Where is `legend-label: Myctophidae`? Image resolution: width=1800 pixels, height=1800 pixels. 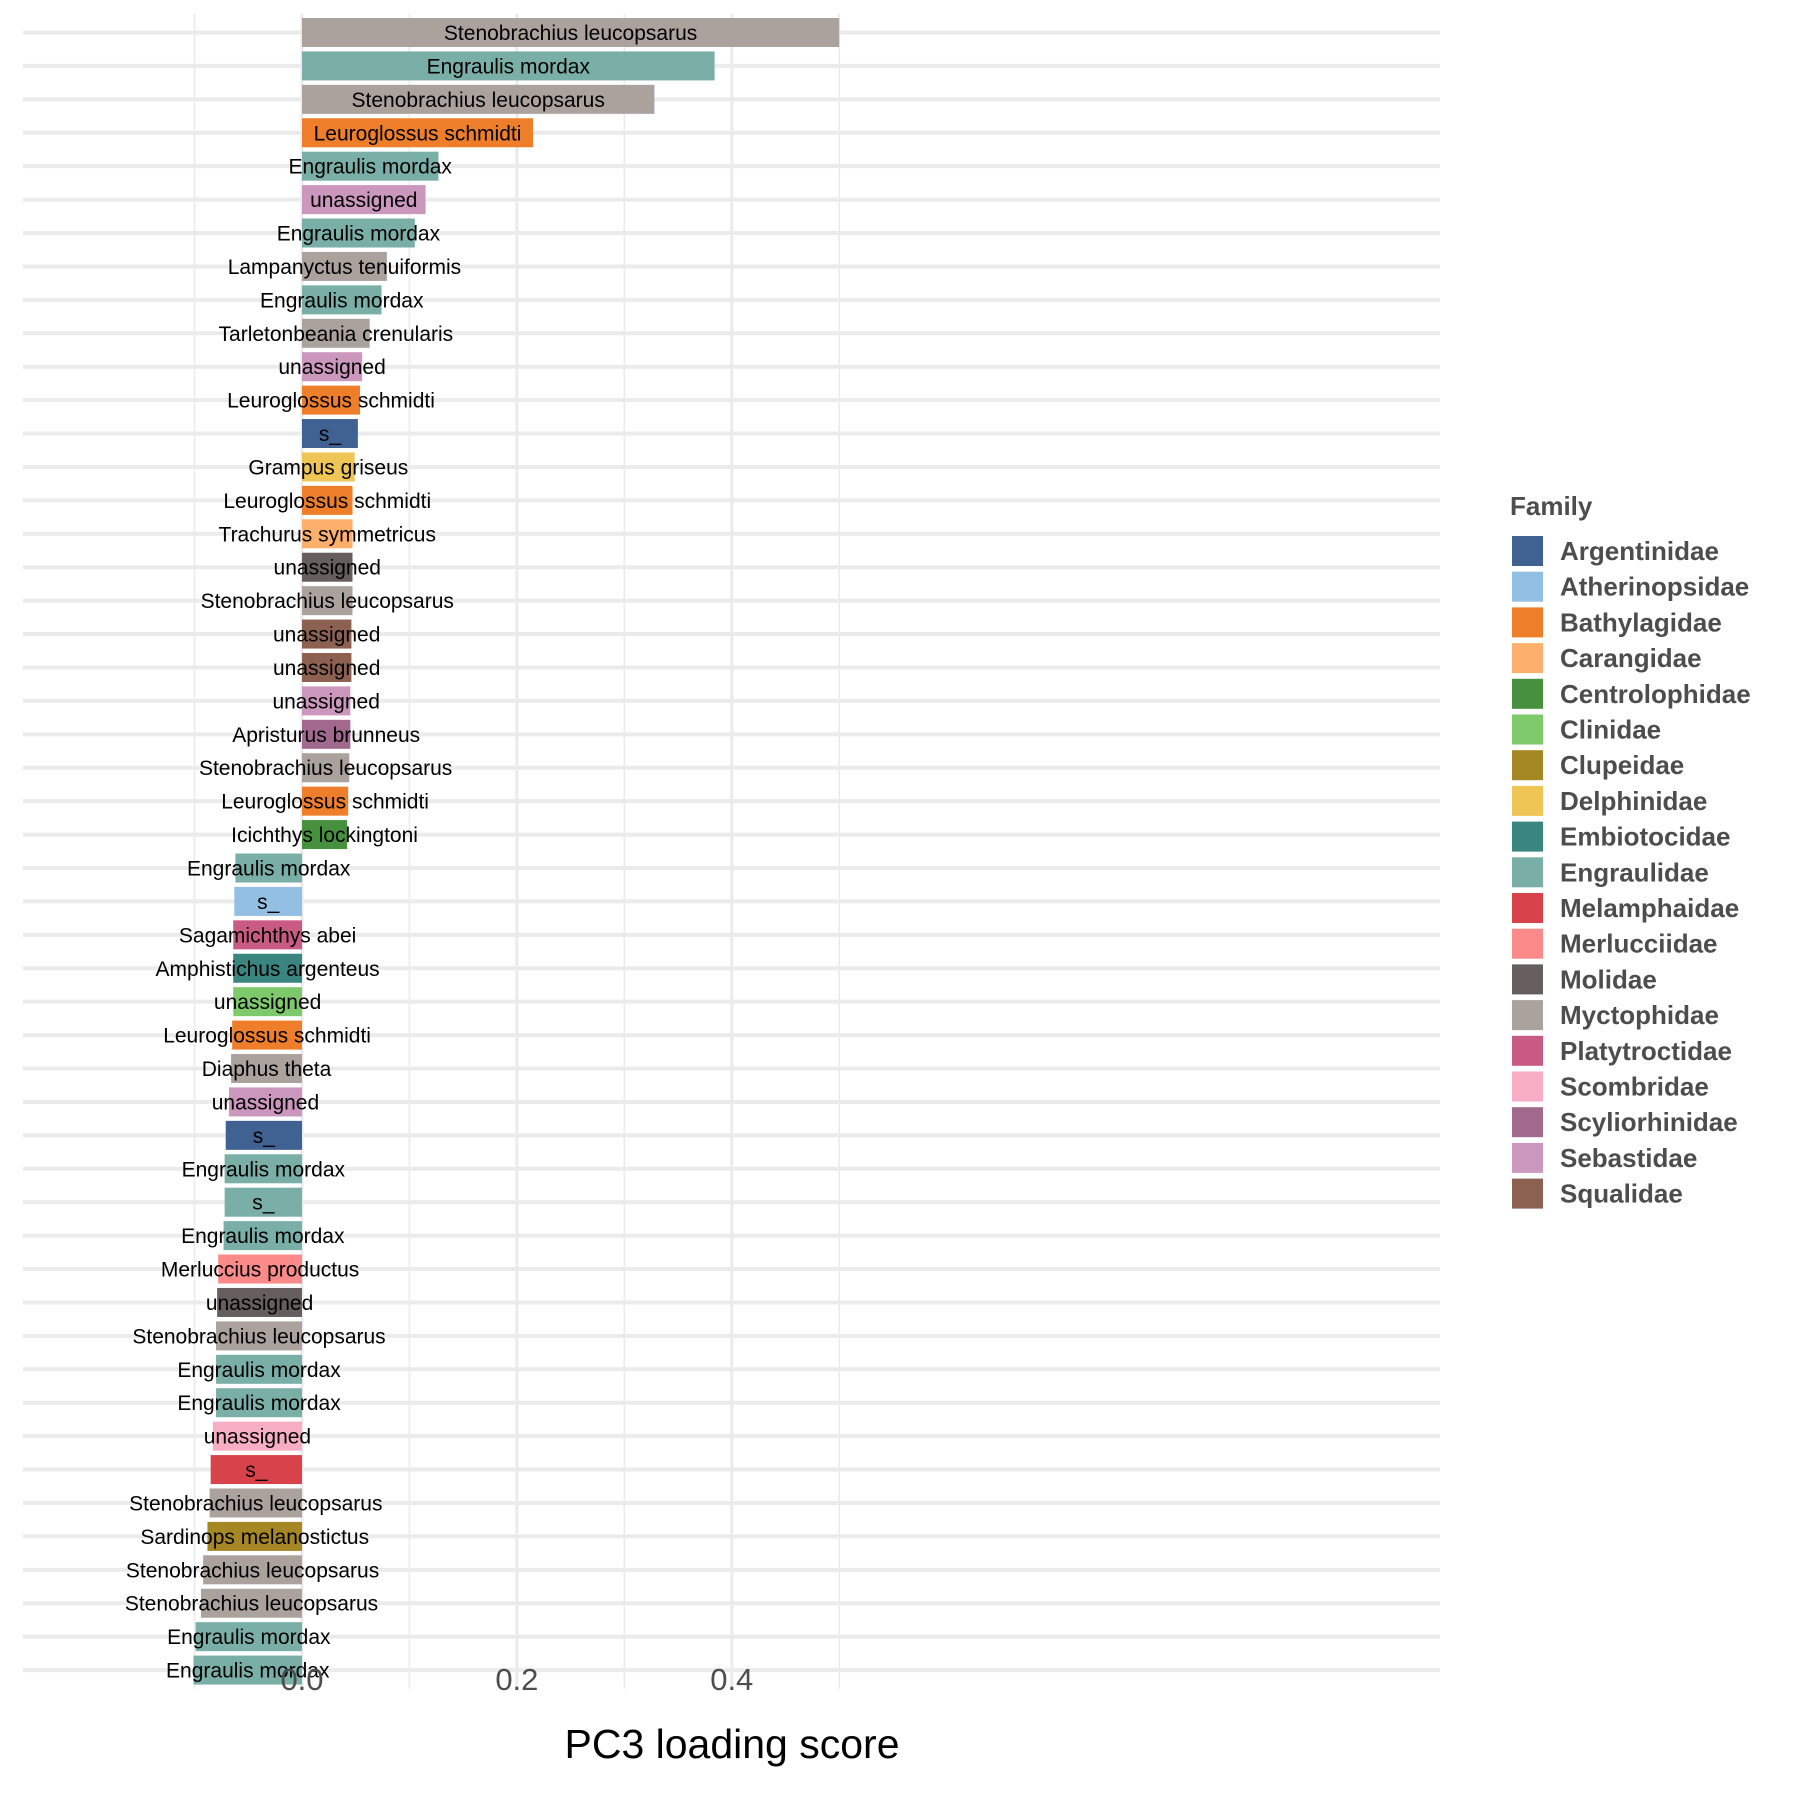 legend-label: Myctophidae is located at coordinates (1639, 1015).